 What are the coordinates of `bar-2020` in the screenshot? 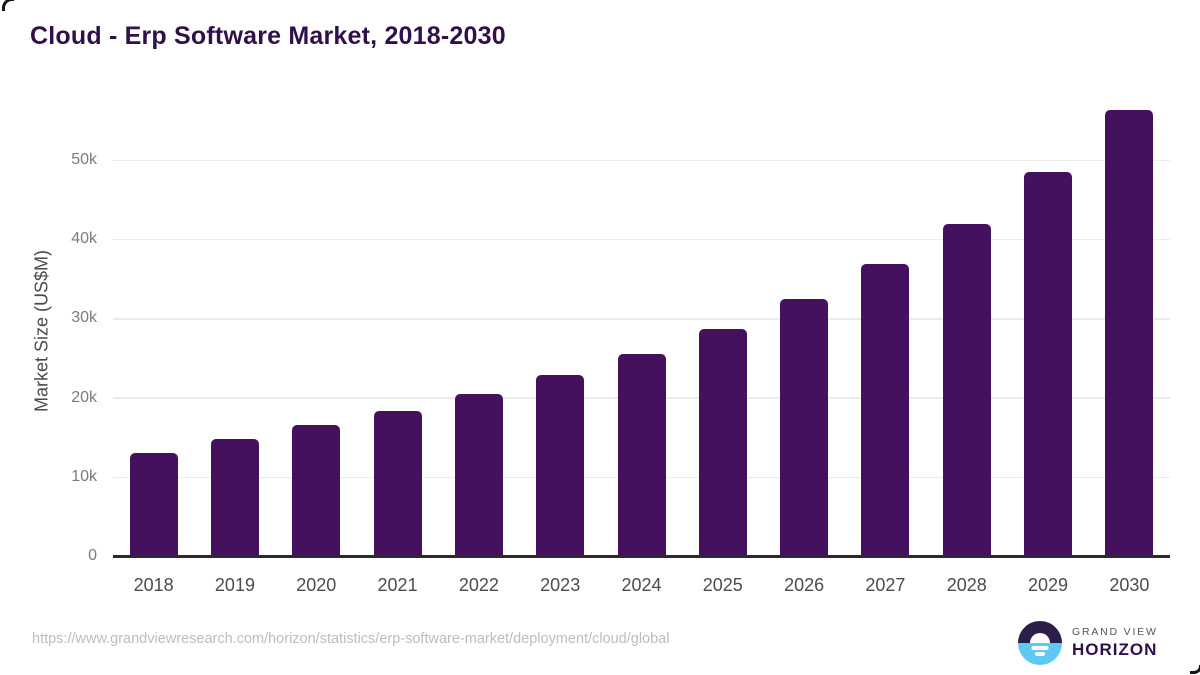 It's located at (316, 491).